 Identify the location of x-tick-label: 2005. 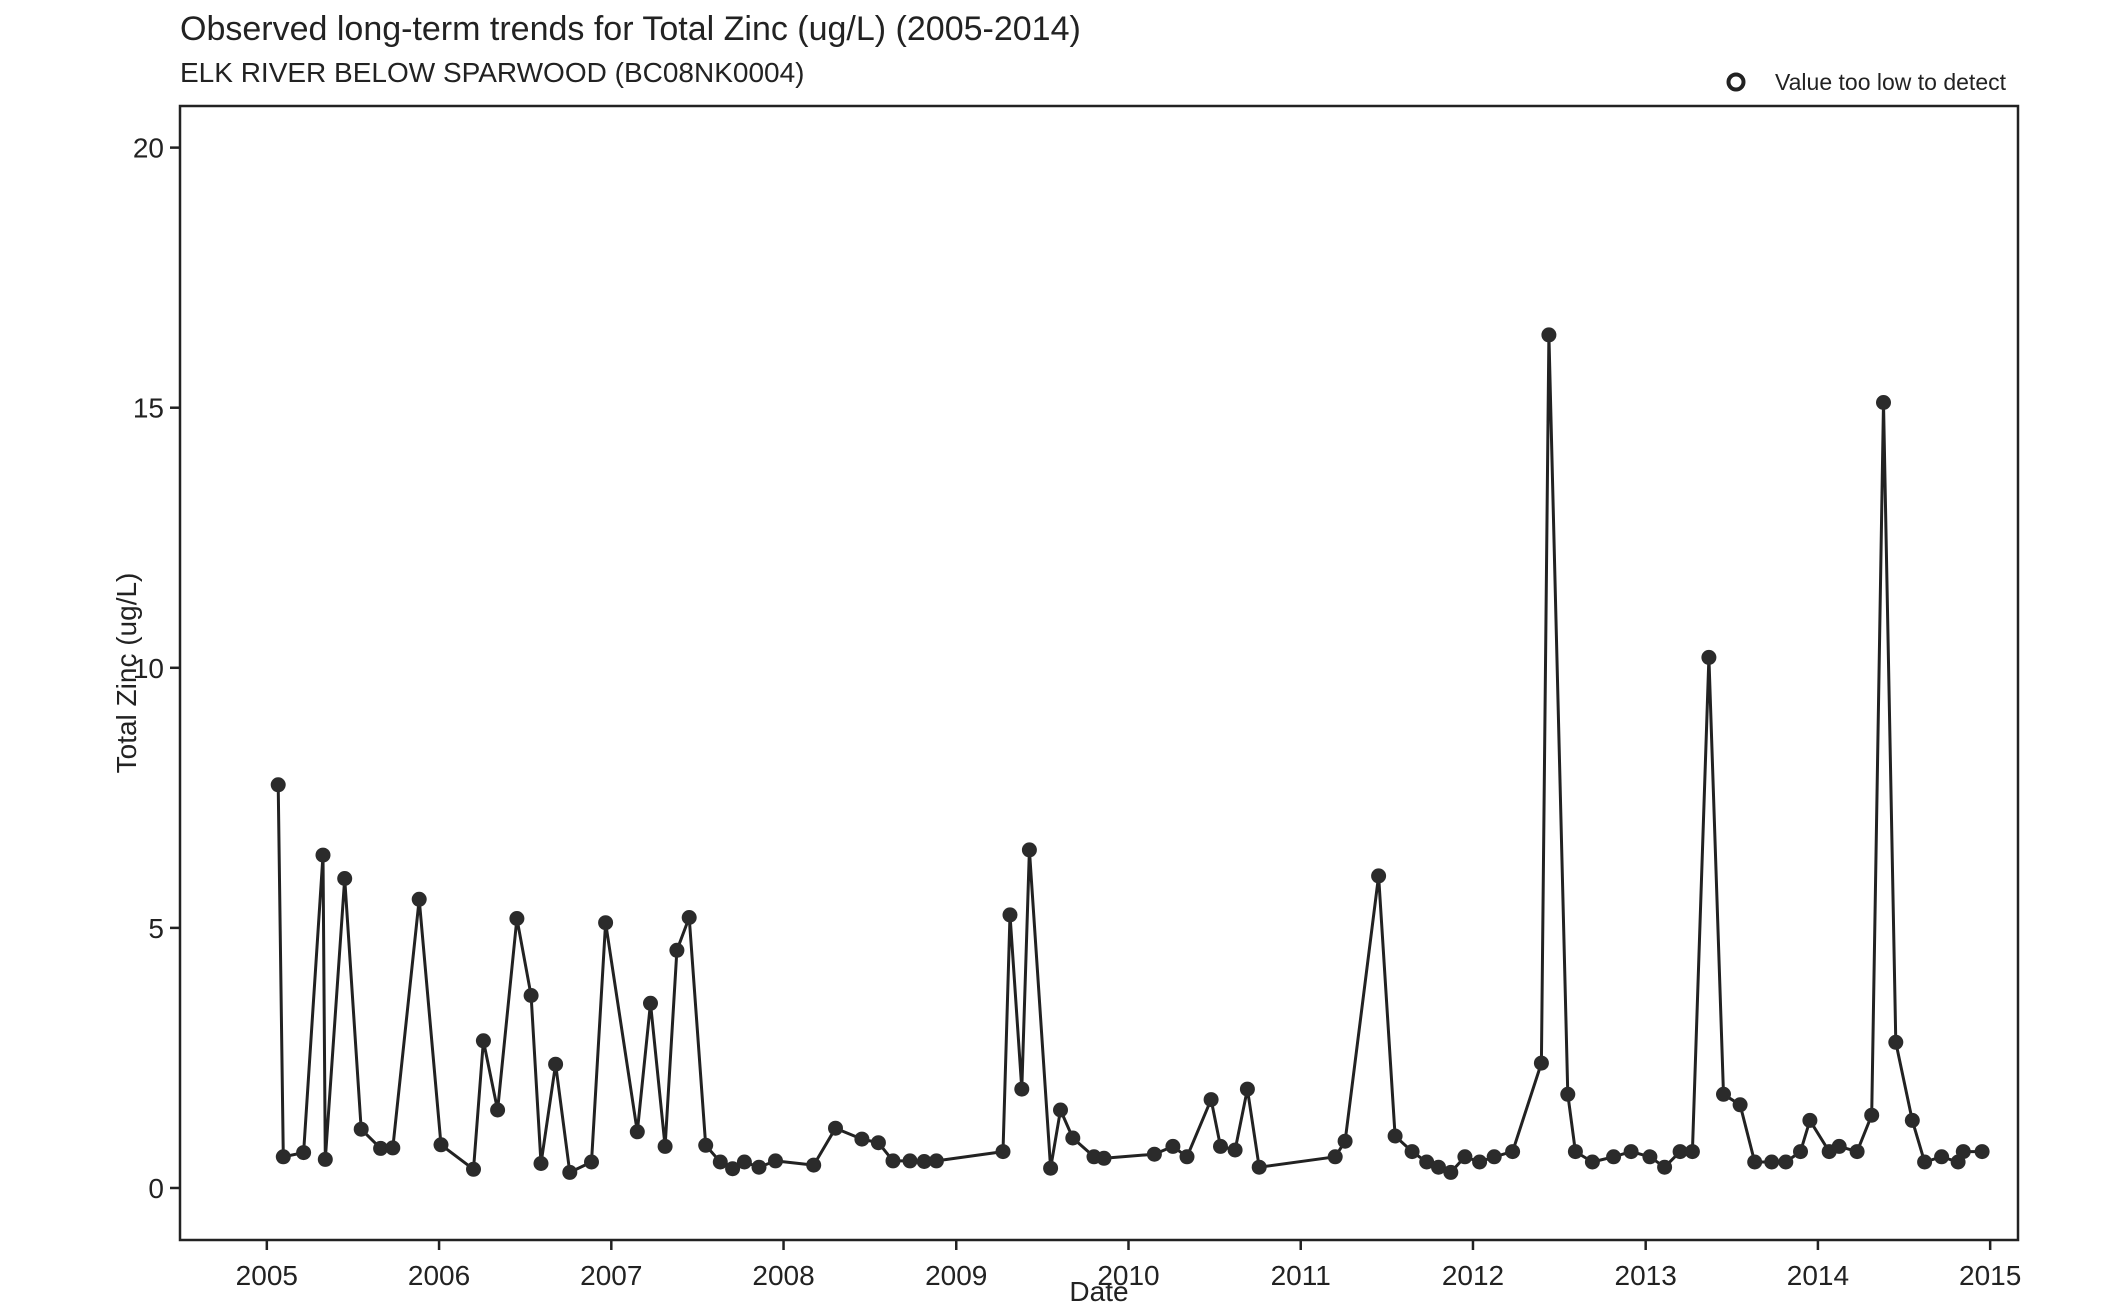
(267, 1275).